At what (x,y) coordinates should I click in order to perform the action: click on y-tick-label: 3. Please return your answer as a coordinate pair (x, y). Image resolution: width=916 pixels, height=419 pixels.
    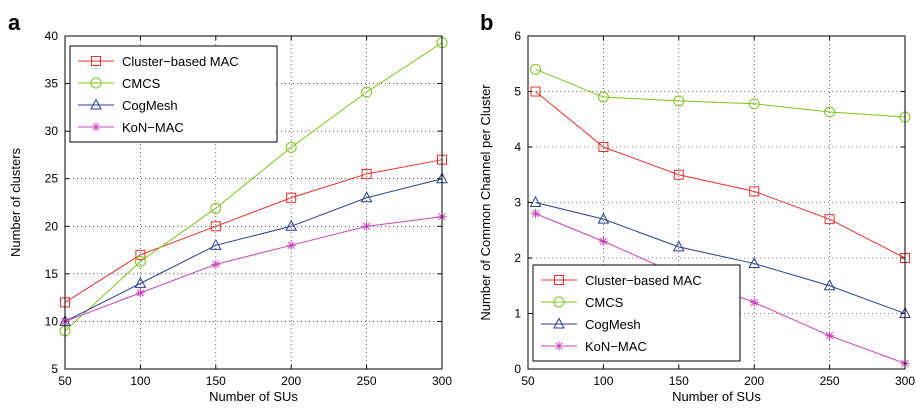
    Looking at the image, I should click on (517, 203).